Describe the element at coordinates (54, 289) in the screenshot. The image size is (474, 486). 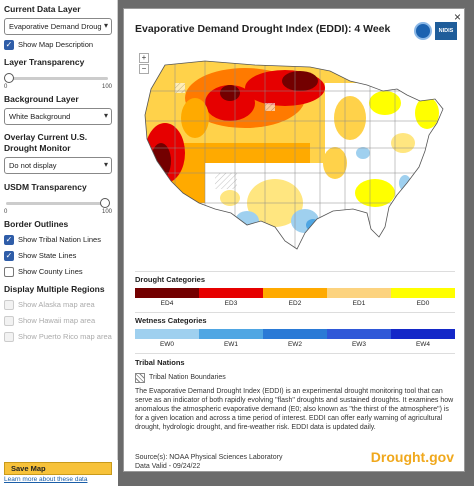
I see `display-regions-label: Display Multiple Regions` at that location.